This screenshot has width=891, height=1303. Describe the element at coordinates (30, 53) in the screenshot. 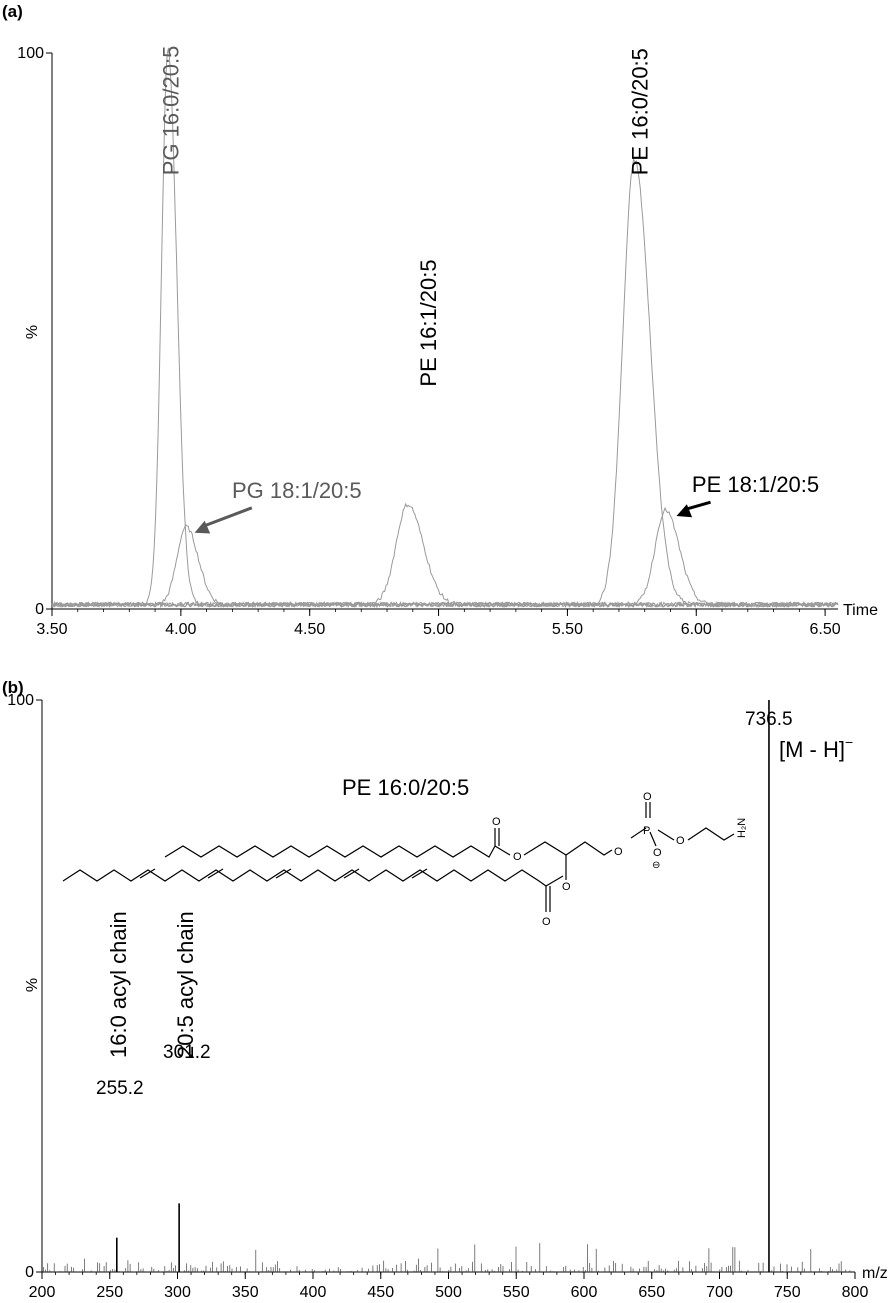

I see `a-y-tick-label: 100` at that location.